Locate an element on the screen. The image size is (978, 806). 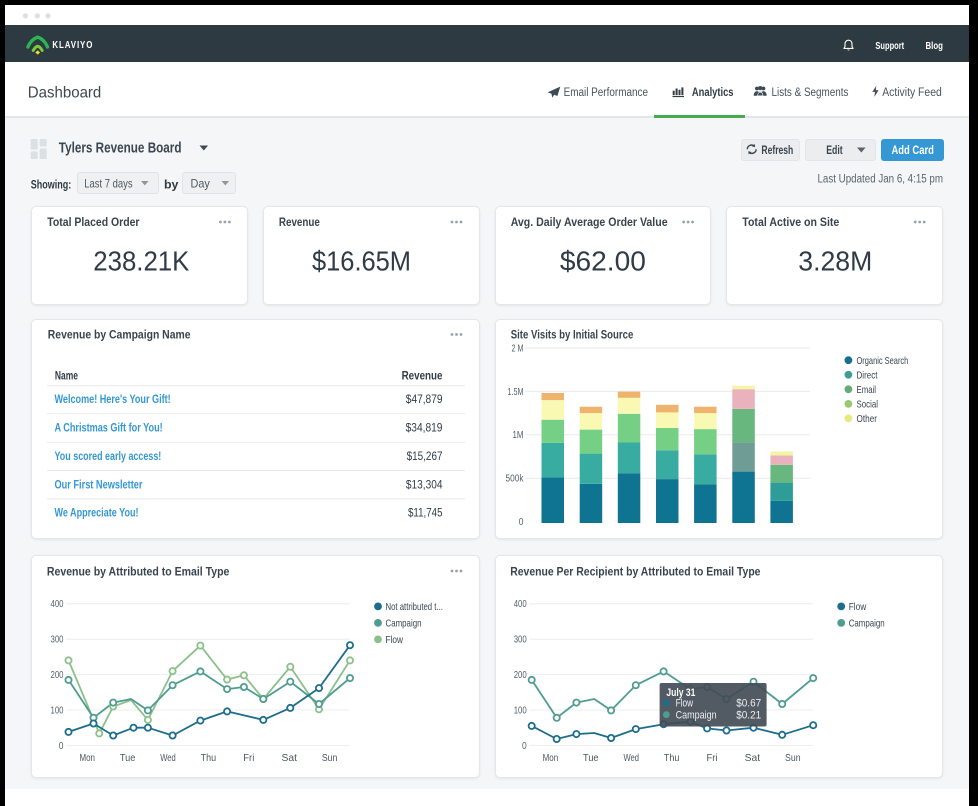
svg-text: Day is located at coordinates (200, 184).